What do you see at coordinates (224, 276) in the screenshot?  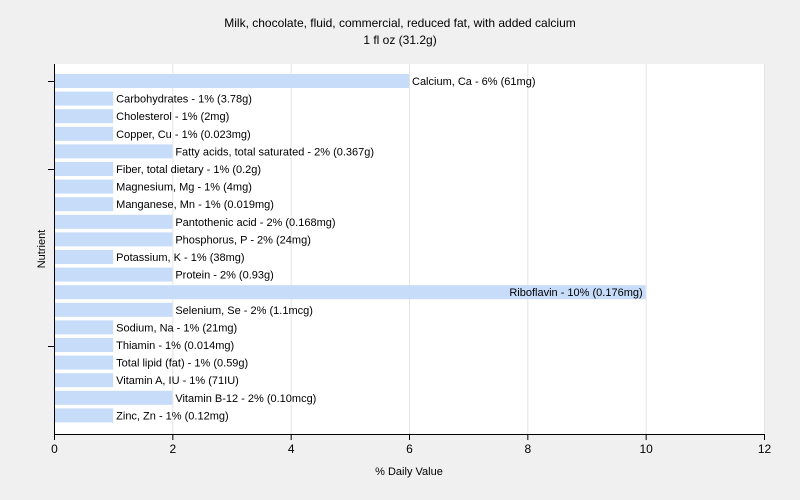 I see `bar-label: Protein - 2% (0.93g)` at bounding box center [224, 276].